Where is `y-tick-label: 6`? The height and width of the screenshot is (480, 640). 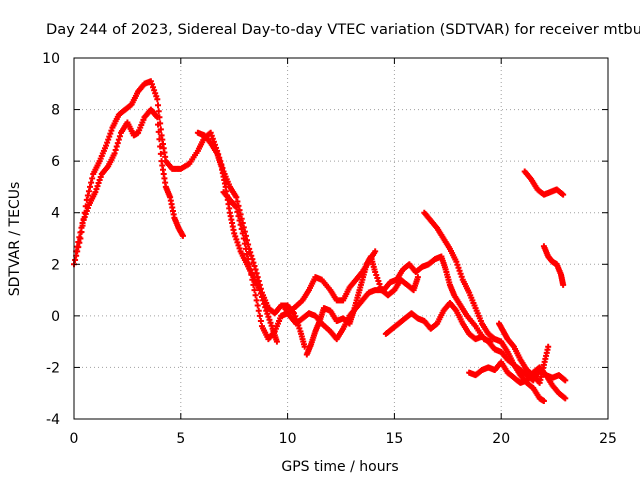 y-tick-label: 6 is located at coordinates (55, 162).